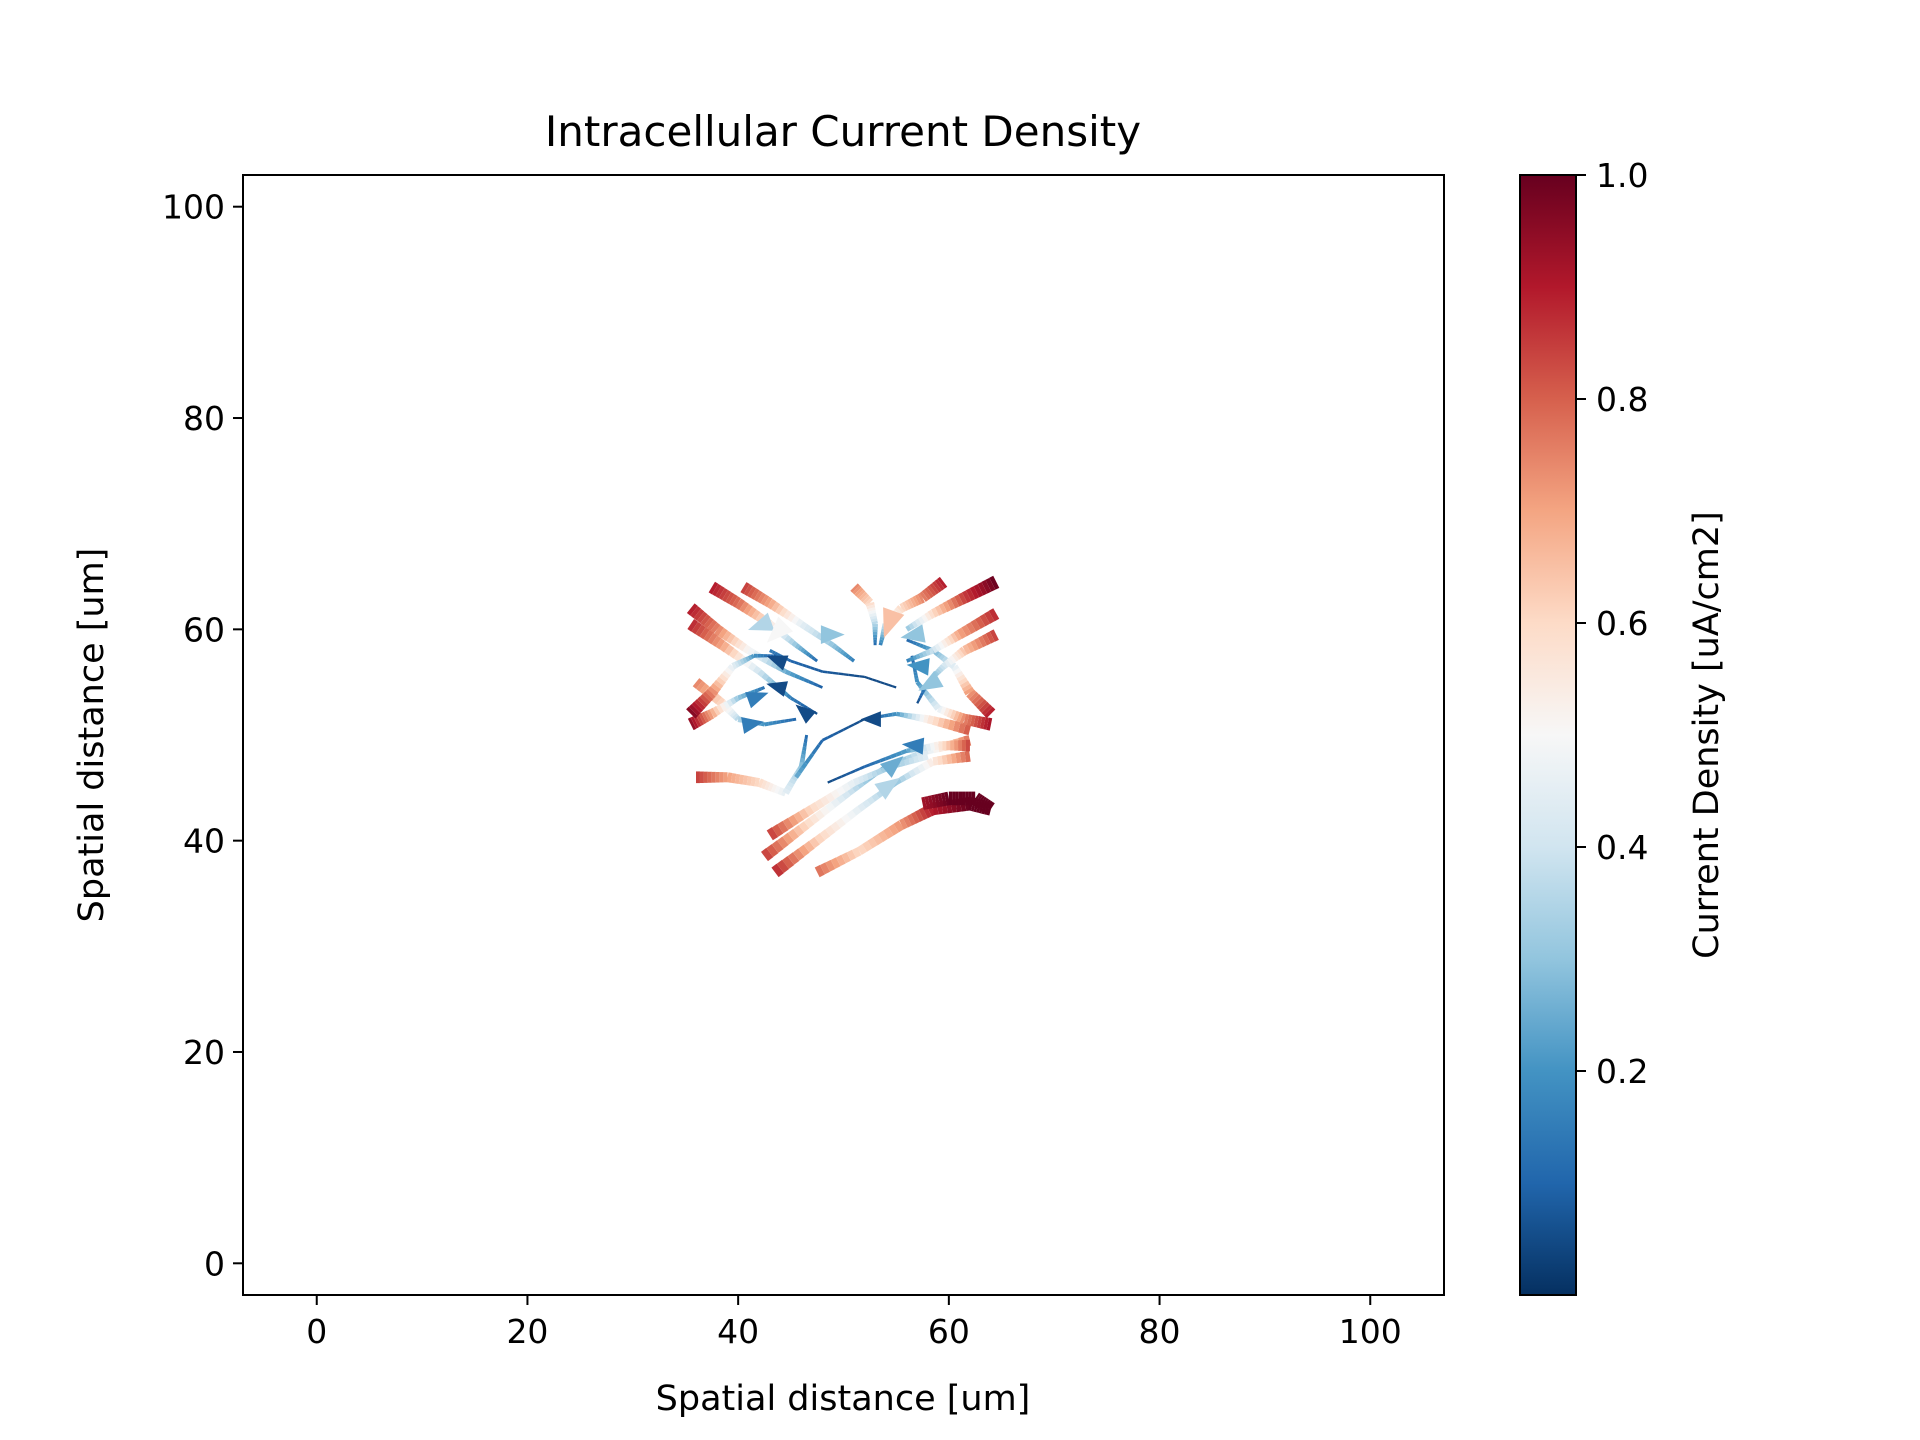  I want to click on colorbar-tick-label: 0.4, so click(1622, 847).